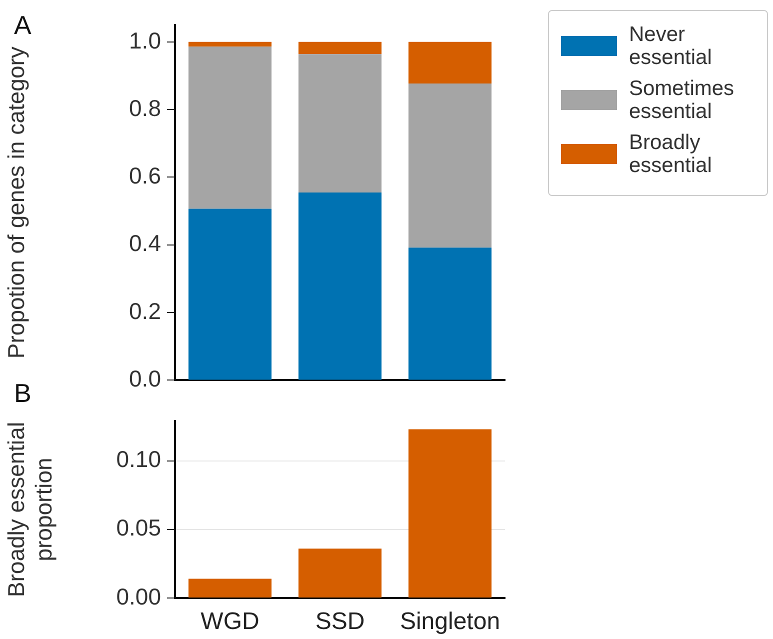  Describe the element at coordinates (145, 175) in the screenshot. I see `y-tick-label: 0.6` at that location.